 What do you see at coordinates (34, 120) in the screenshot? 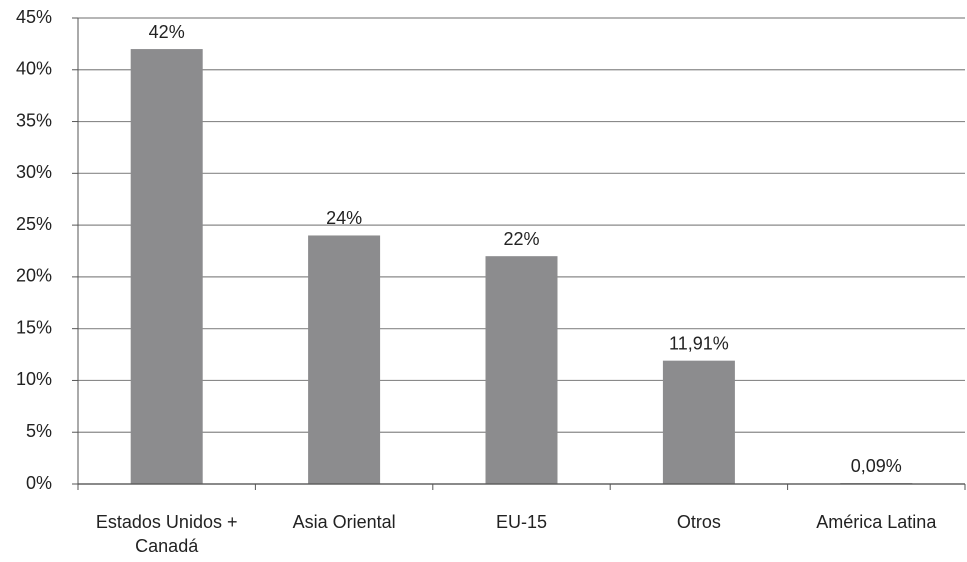
I see `y-tick-label: 35%` at bounding box center [34, 120].